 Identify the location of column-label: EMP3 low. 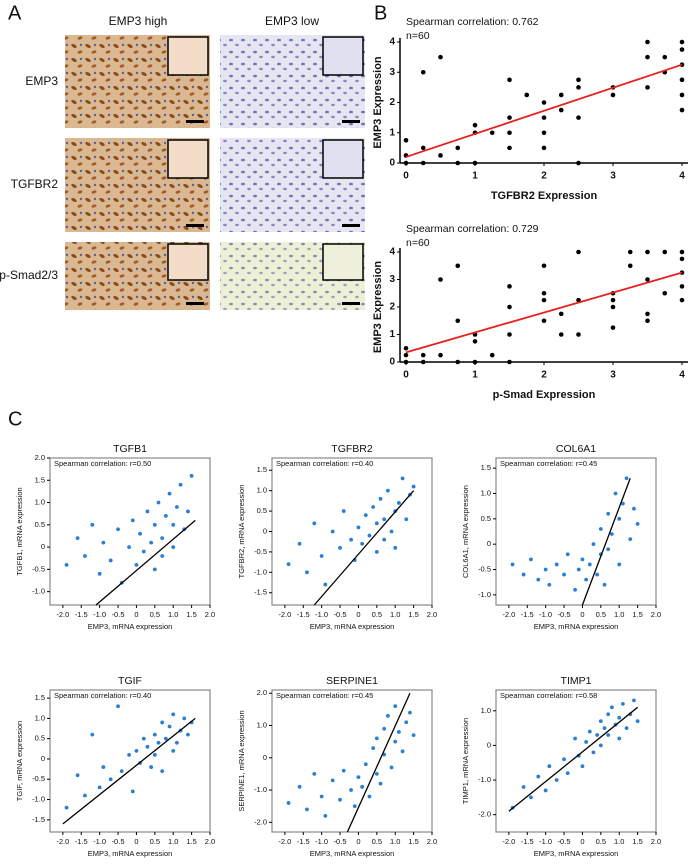
(292, 21).